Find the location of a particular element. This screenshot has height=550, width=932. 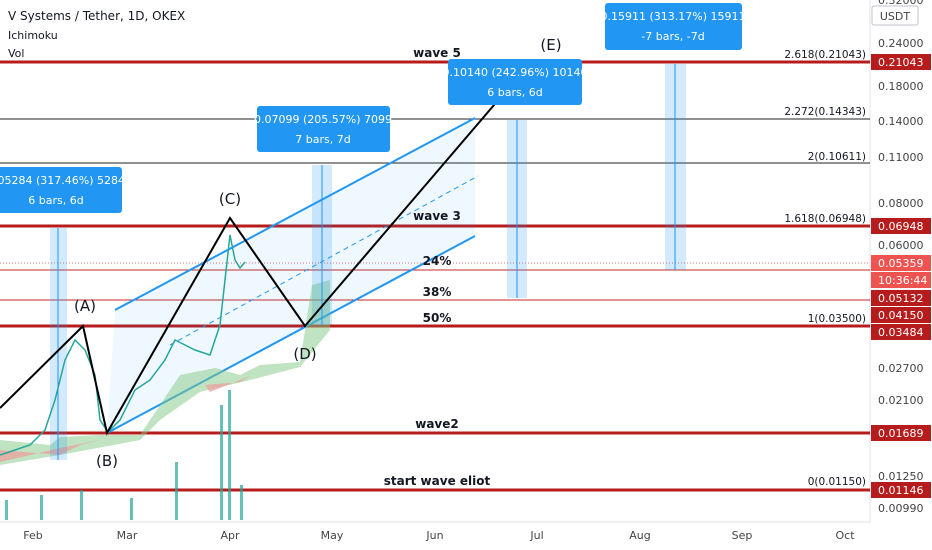

wave-point: (C) is located at coordinates (230, 199).